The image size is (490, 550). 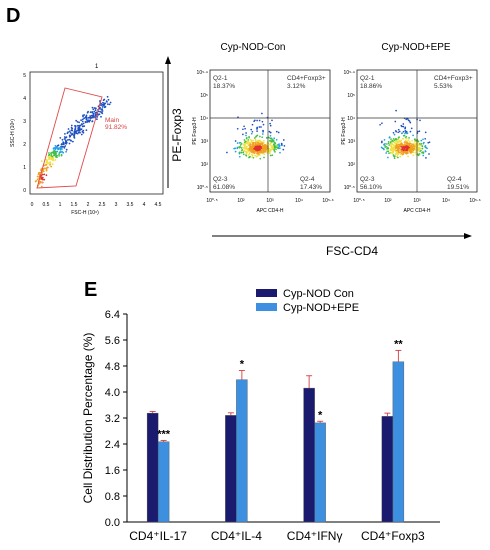 I want to click on chart-y-label: Cell Distribution Percentage (%), so click(x=88, y=418).